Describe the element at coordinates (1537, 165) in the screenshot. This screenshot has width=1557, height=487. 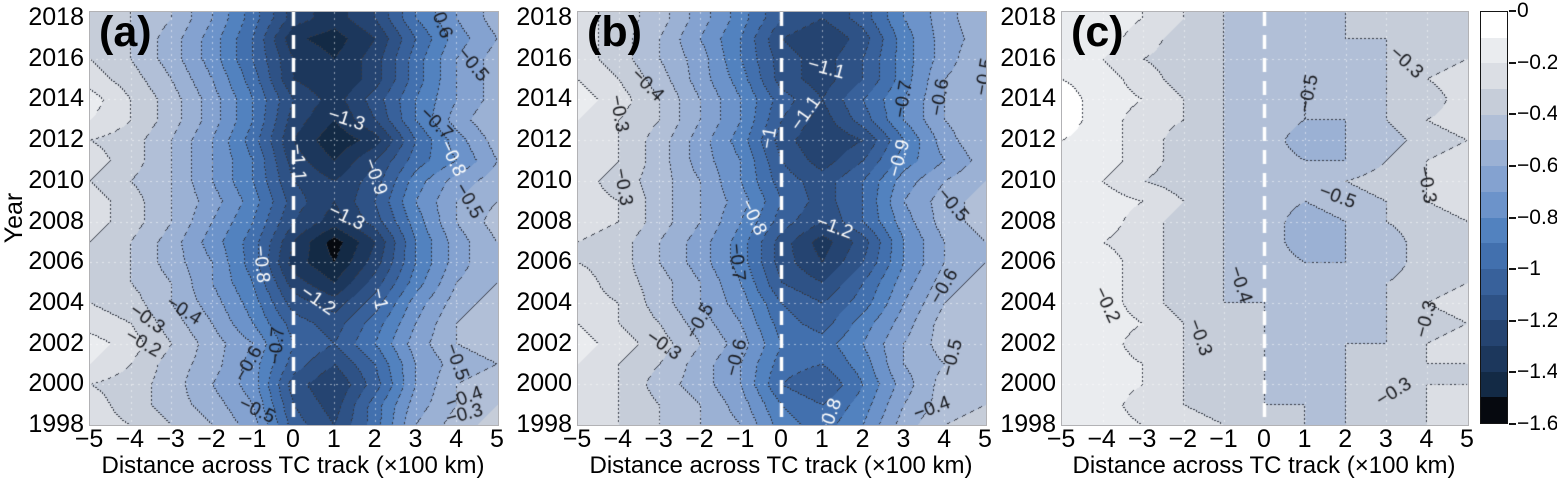
I see `colorbar-tick-label: −0.6` at that location.